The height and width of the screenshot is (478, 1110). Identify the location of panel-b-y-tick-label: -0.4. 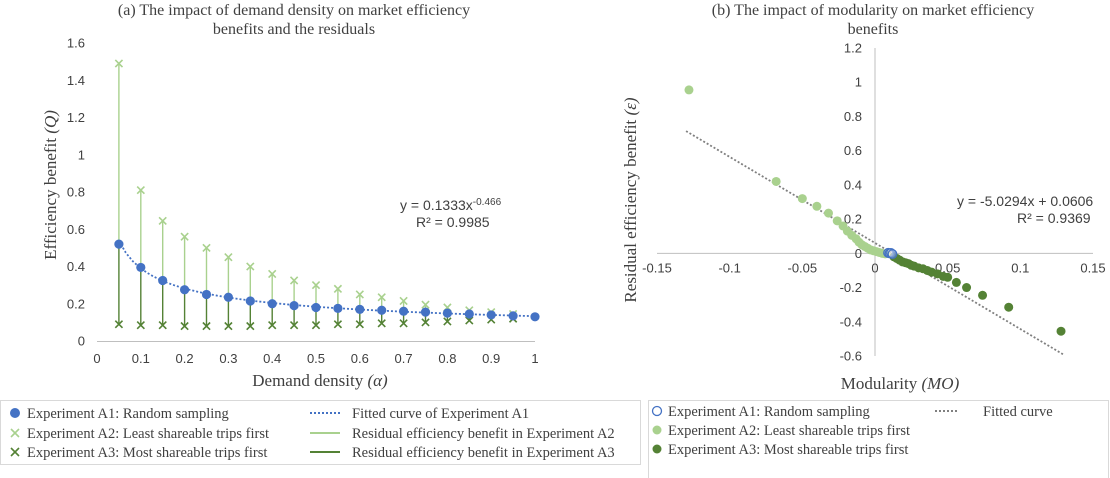
(851, 321).